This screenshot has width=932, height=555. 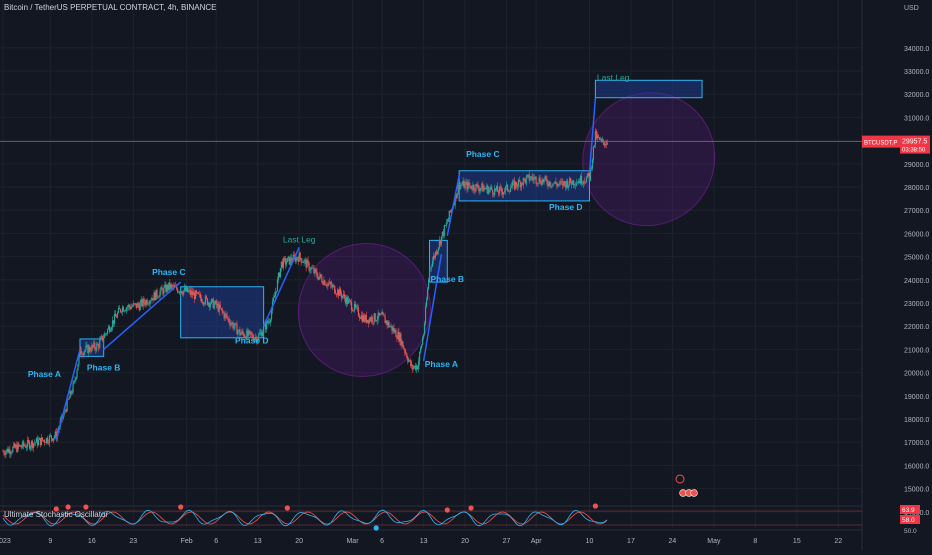 I want to click on x-tick-label: 9, so click(x=50, y=541).